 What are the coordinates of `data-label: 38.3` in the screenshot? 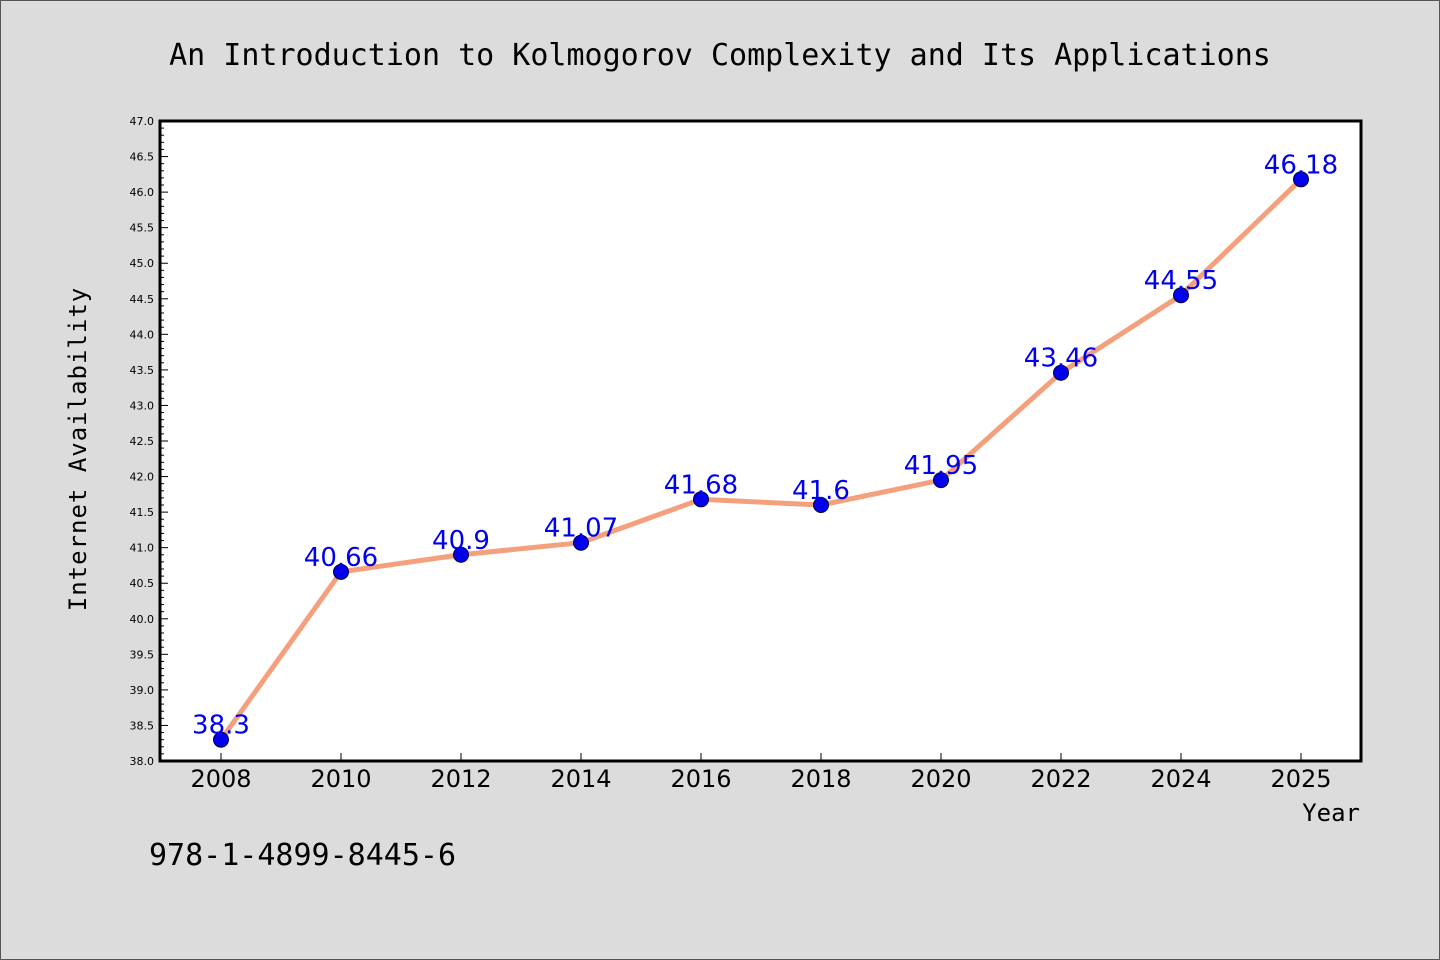 It's located at (221, 726).